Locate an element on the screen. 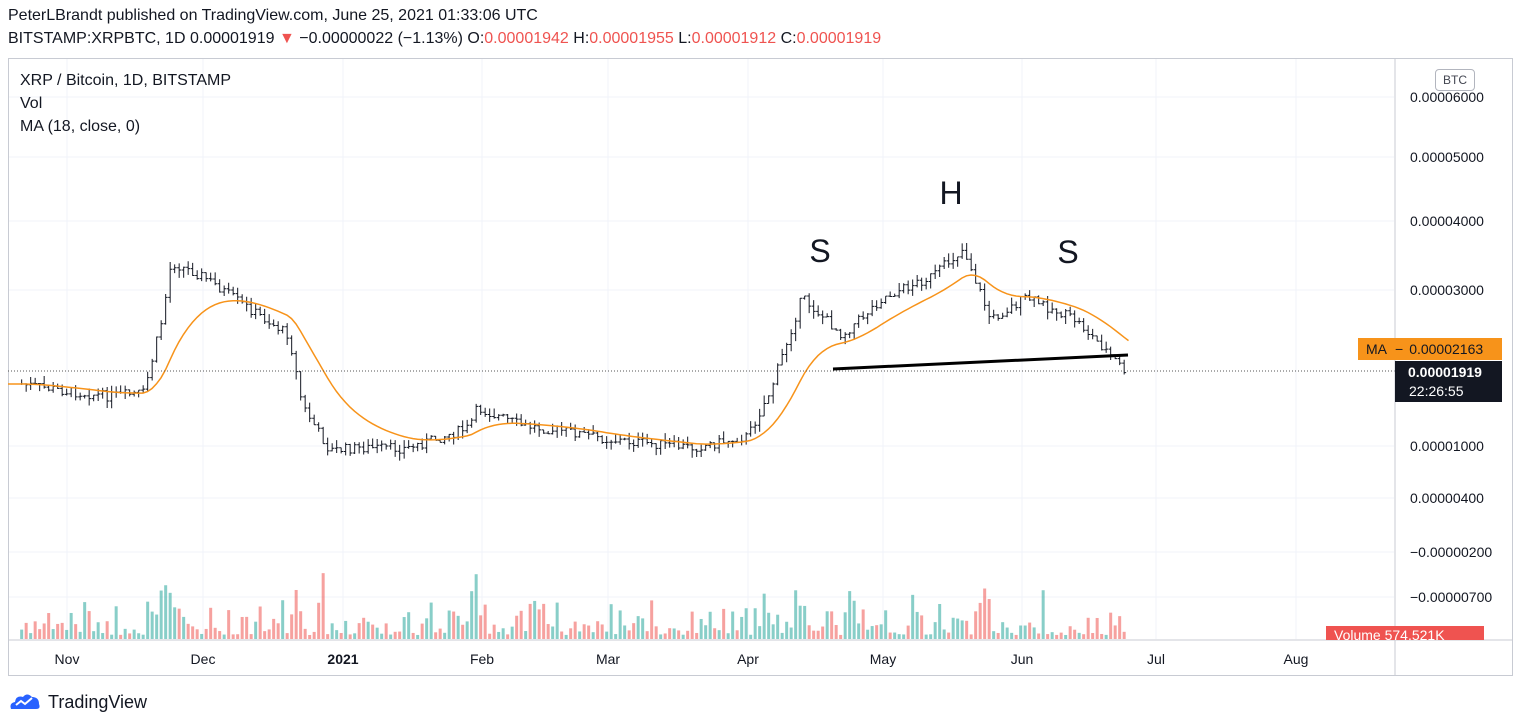 This screenshot has height=725, width=1522. price-tick-label: 0.00006000 is located at coordinates (1447, 97).